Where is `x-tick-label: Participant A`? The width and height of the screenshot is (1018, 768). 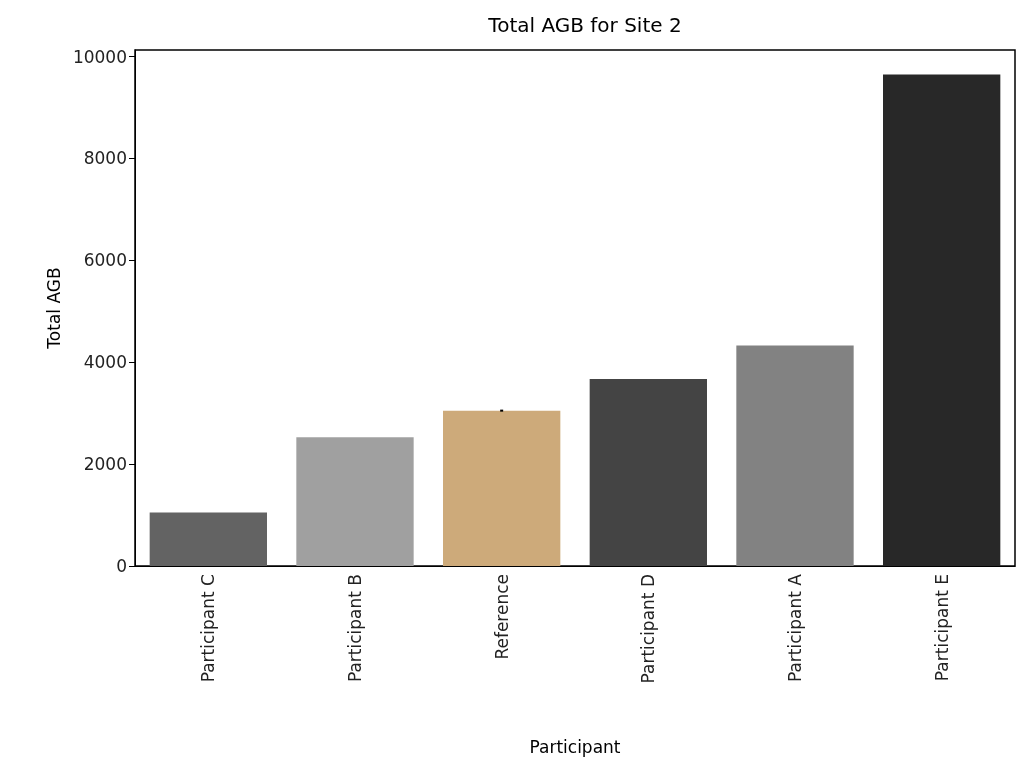 x-tick-label: Participant A is located at coordinates (795, 628).